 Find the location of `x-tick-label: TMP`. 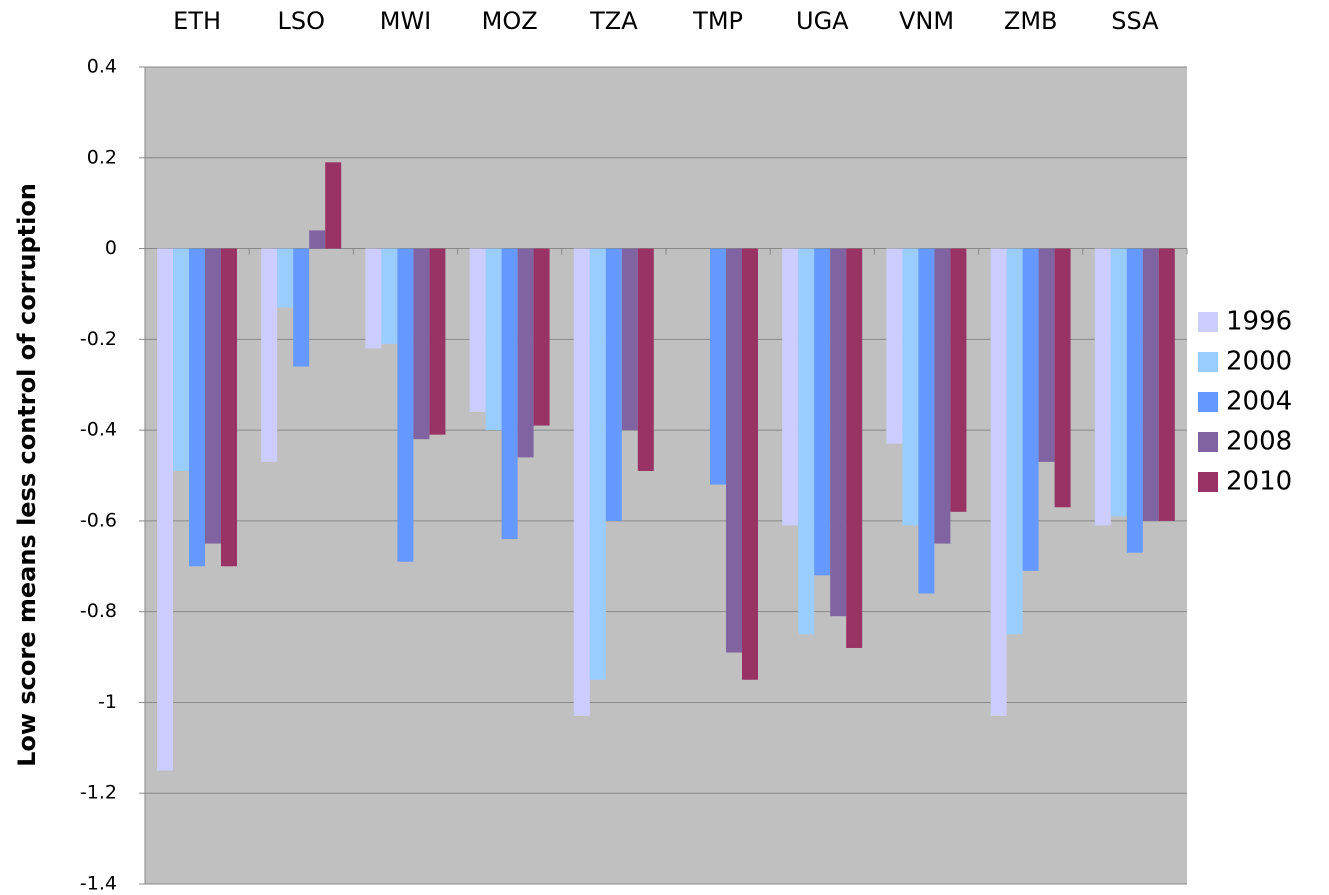

x-tick-label: TMP is located at coordinates (717, 21).